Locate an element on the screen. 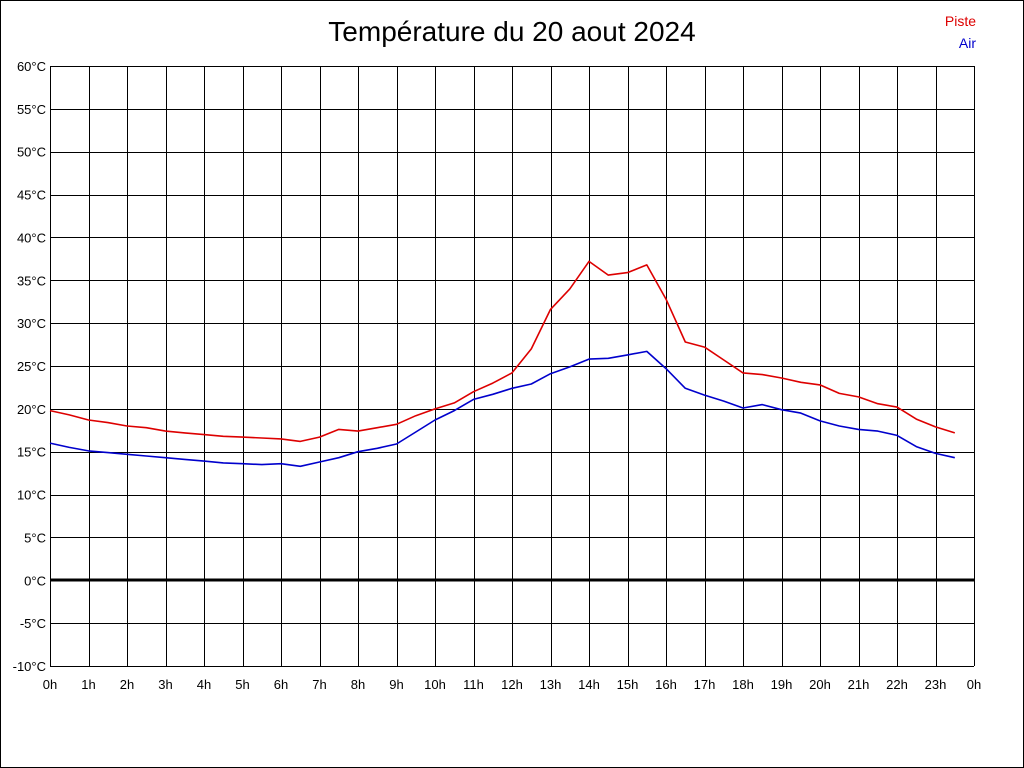 This screenshot has width=1024, height=768. y-tick-label: 25°C is located at coordinates (31, 366).